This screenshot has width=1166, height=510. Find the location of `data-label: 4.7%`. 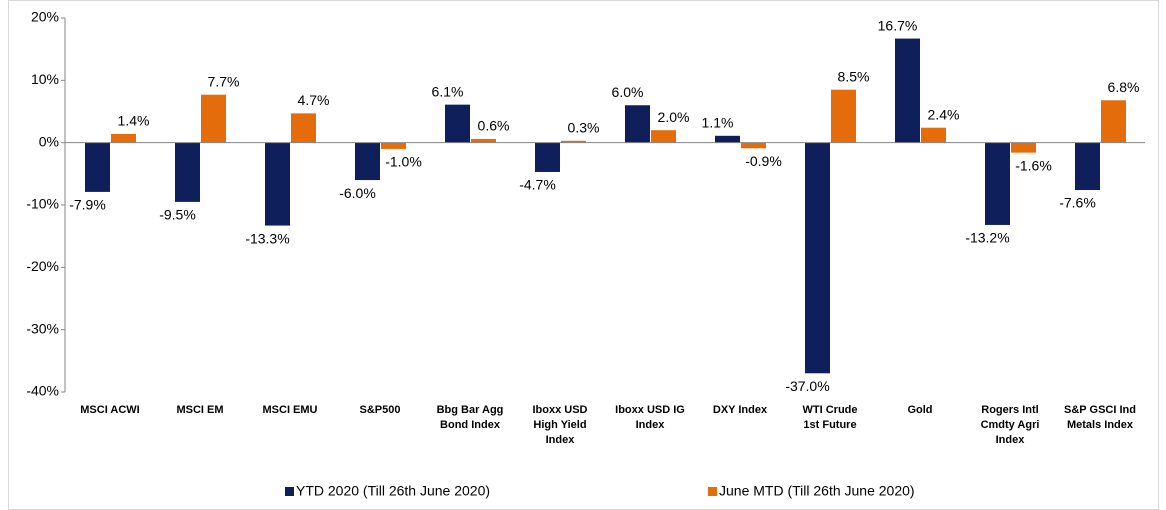

data-label: 4.7% is located at coordinates (314, 100).